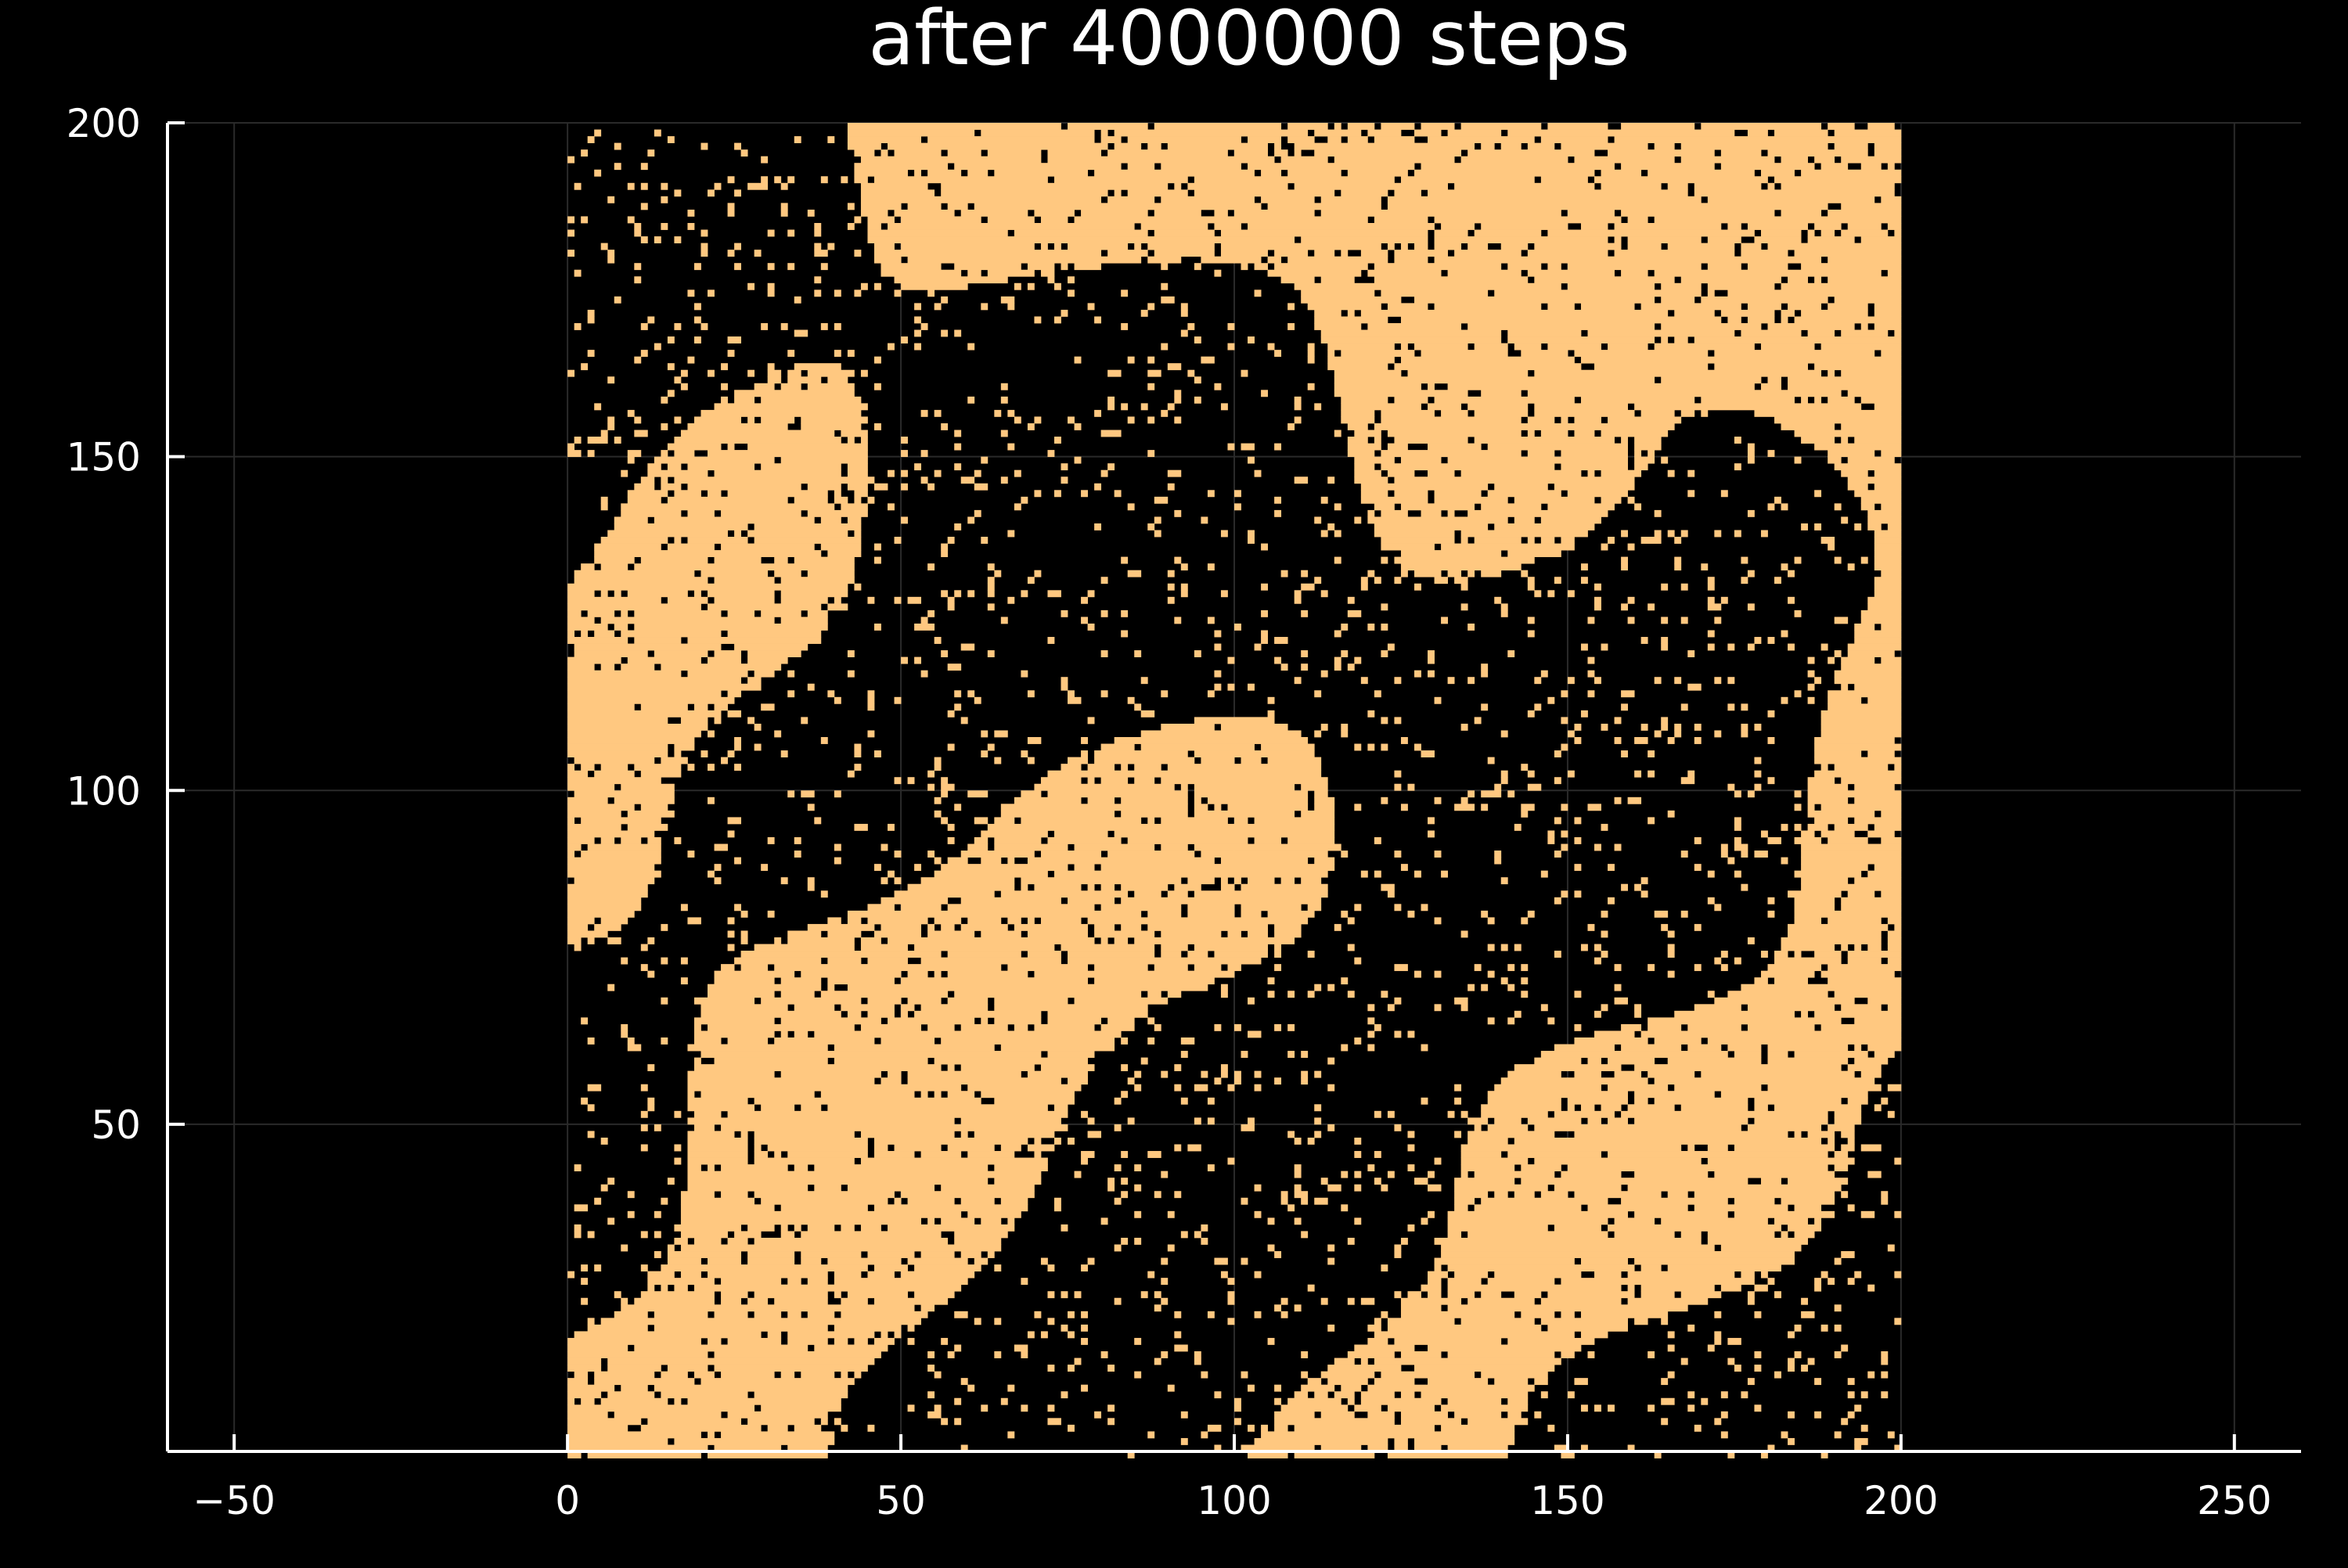 The image size is (2348, 1568). I want to click on x-tick-label: 200, so click(1901, 1500).